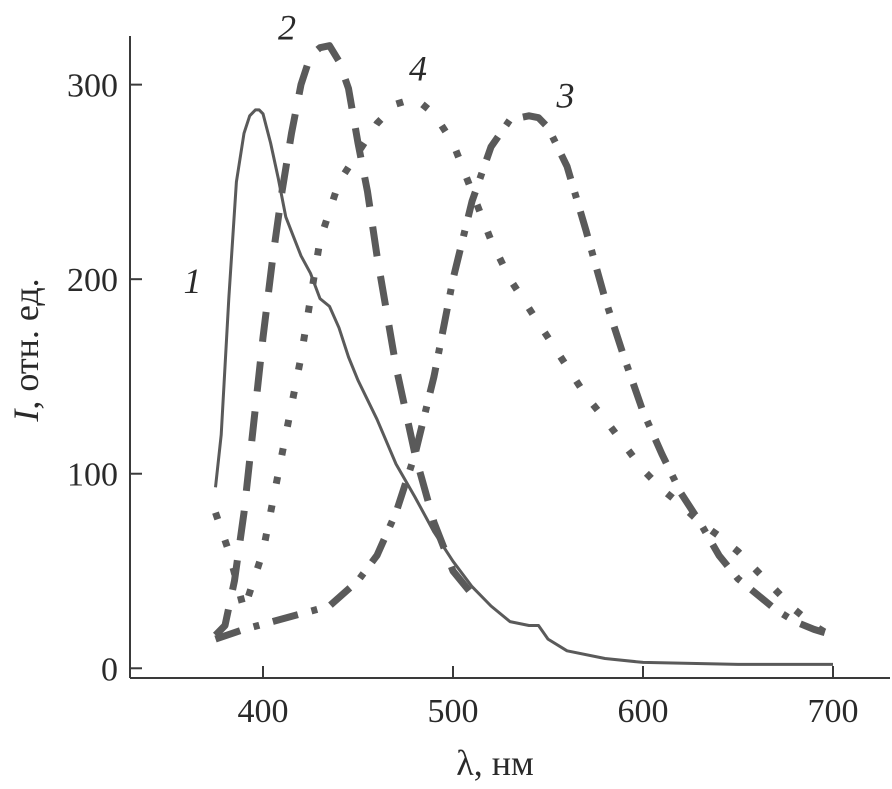 Image resolution: width=892 pixels, height=789 pixels. Describe the element at coordinates (453, 711) in the screenshot. I see `x-tick-label: 500` at that location.